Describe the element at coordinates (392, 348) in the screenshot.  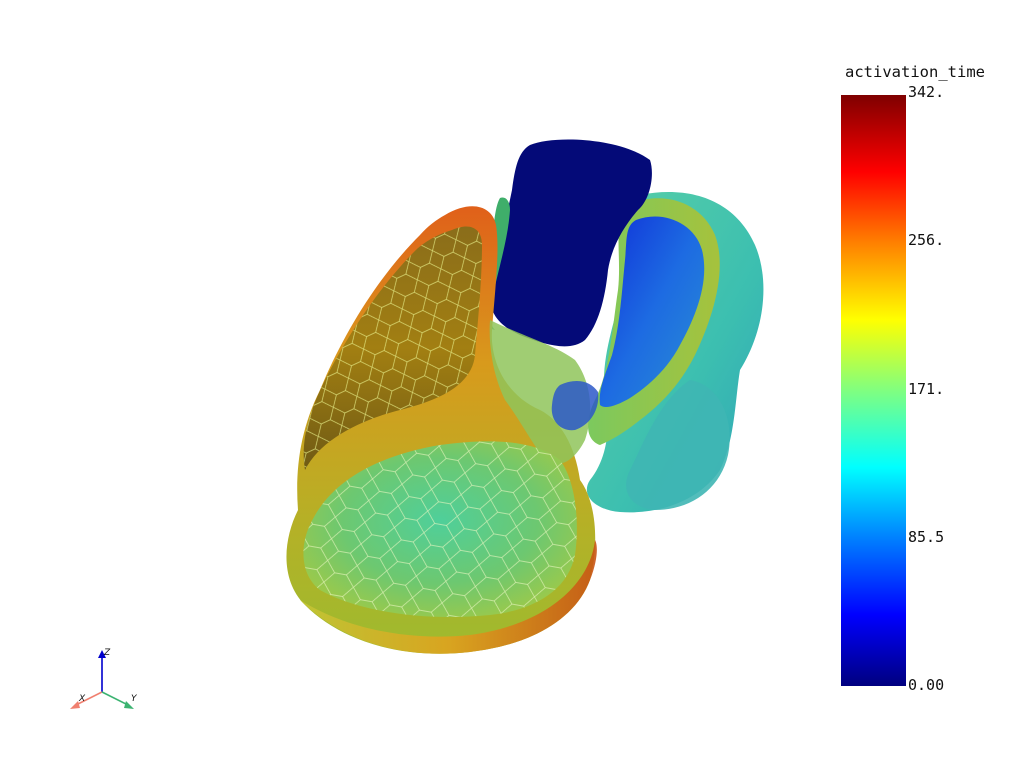
I see `purkinje-mesh-upper` at that location.